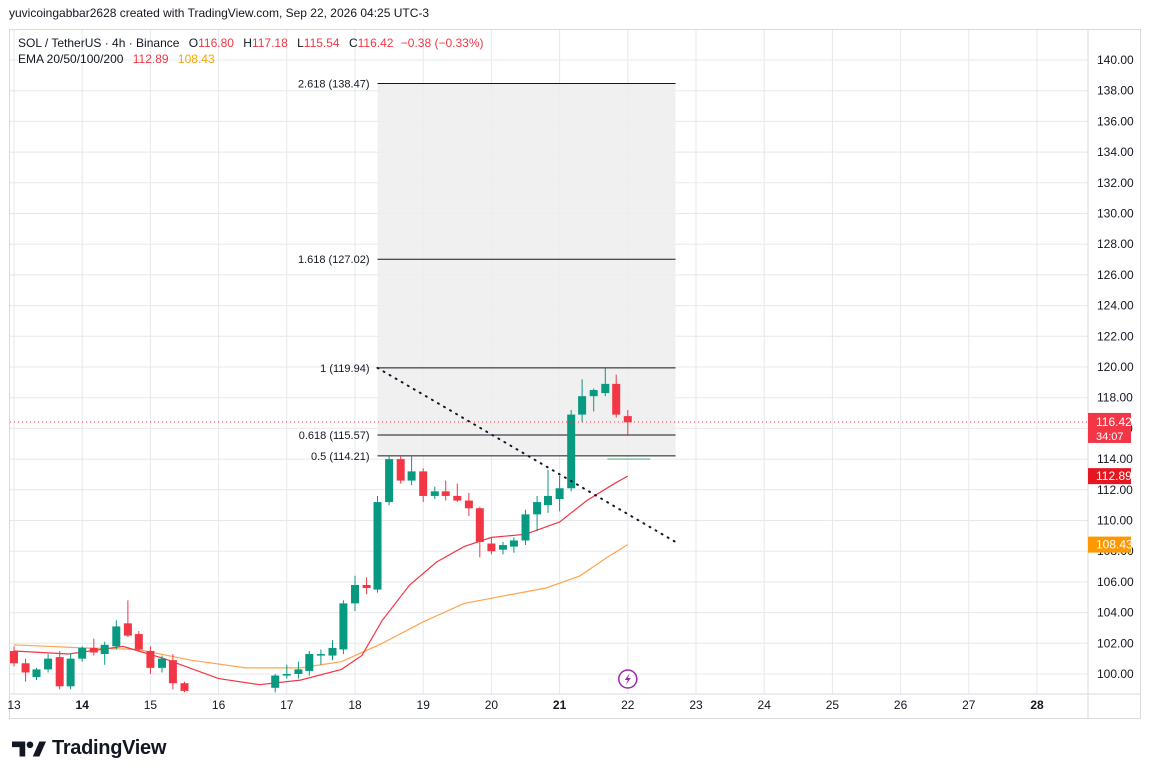 The height and width of the screenshot is (779, 1152). Describe the element at coordinates (628, 705) in the screenshot. I see `x-tick-label: 22` at that location.